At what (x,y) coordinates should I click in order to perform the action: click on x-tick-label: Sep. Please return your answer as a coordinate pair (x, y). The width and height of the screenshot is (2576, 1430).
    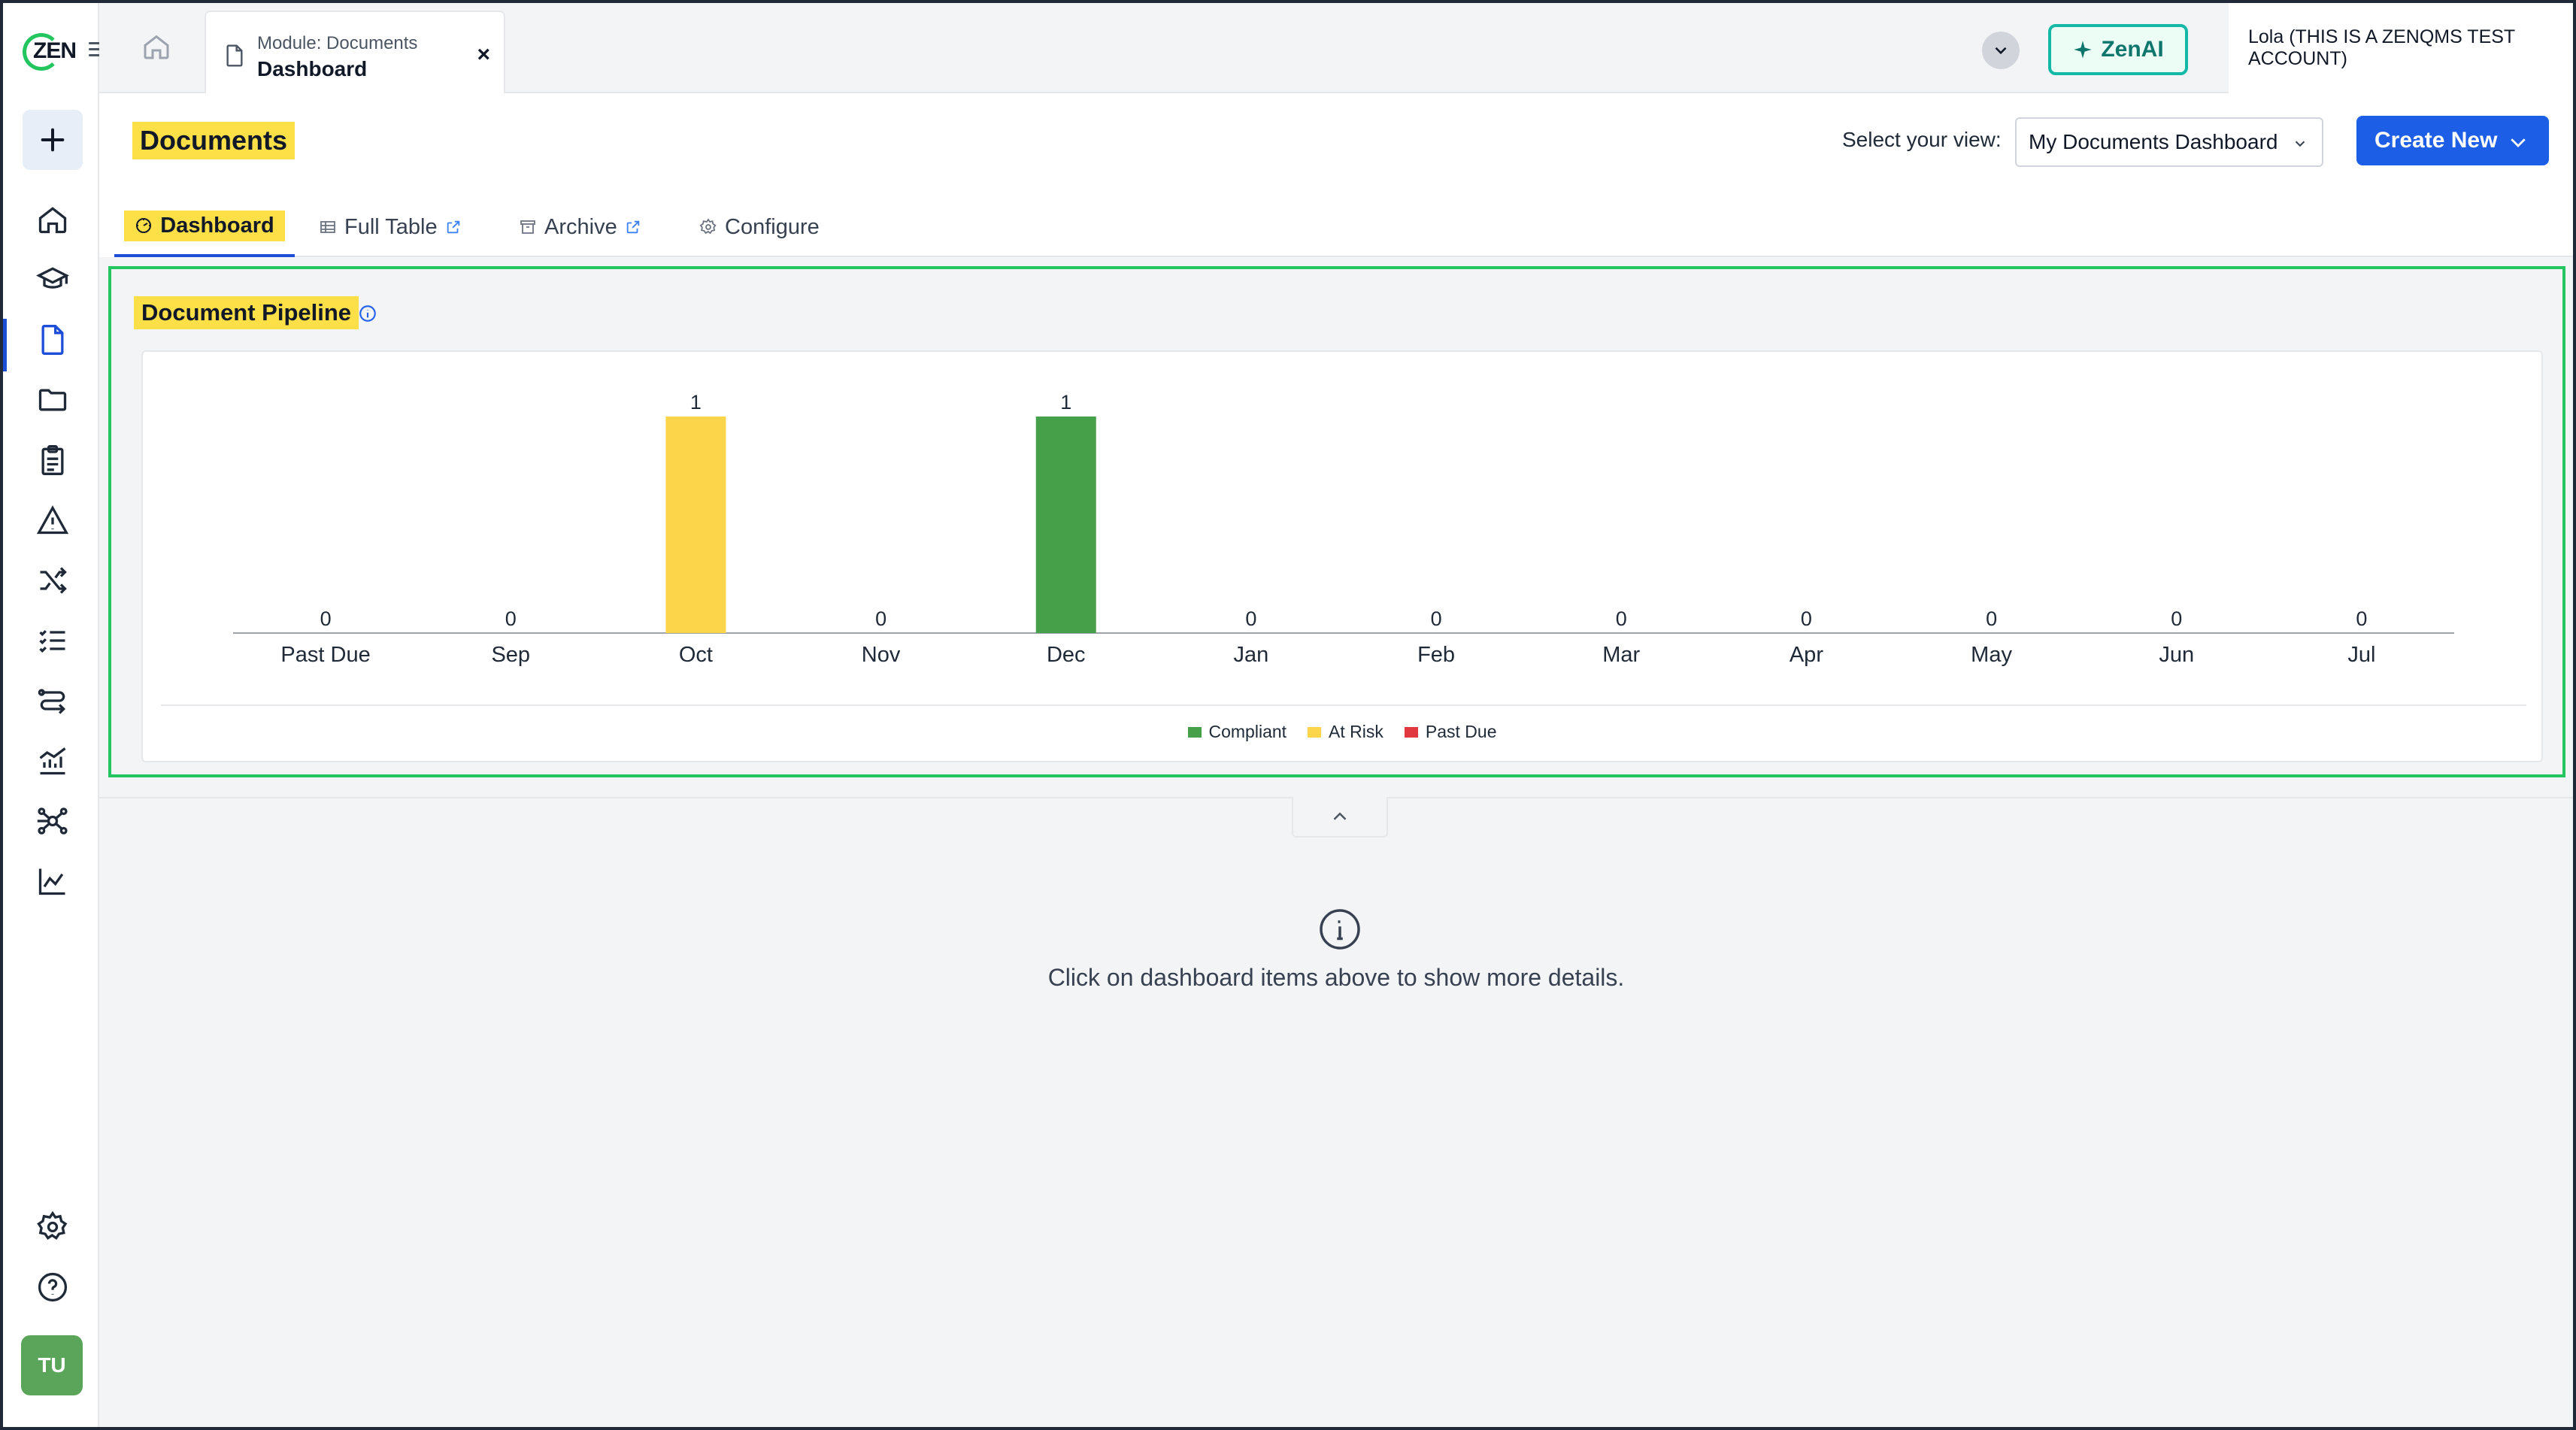
    Looking at the image, I should click on (510, 655).